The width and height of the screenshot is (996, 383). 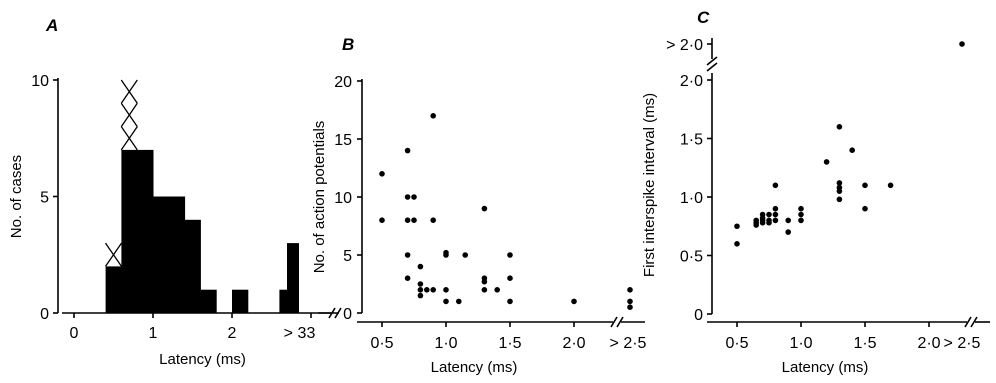 I want to click on y-tick-label: 0·5, so click(x=691, y=257).